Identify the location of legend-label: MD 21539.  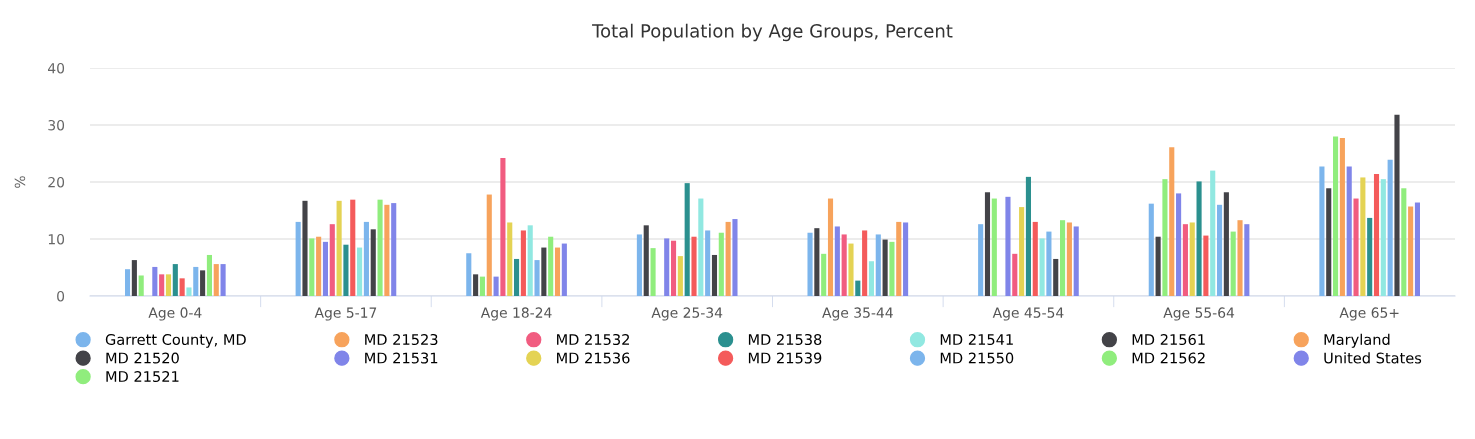
(785, 358).